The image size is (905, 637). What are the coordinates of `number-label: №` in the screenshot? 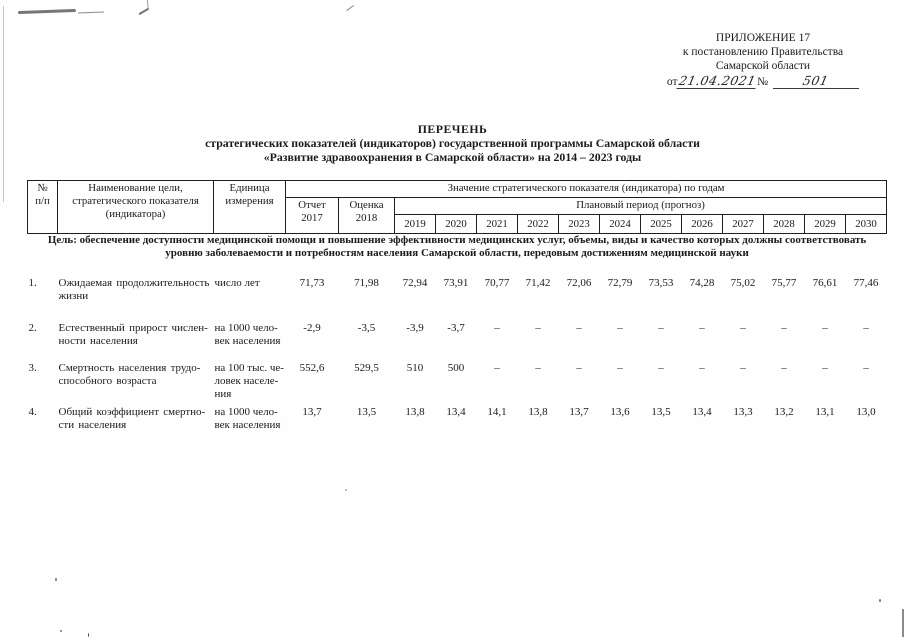 It's located at (763, 82).